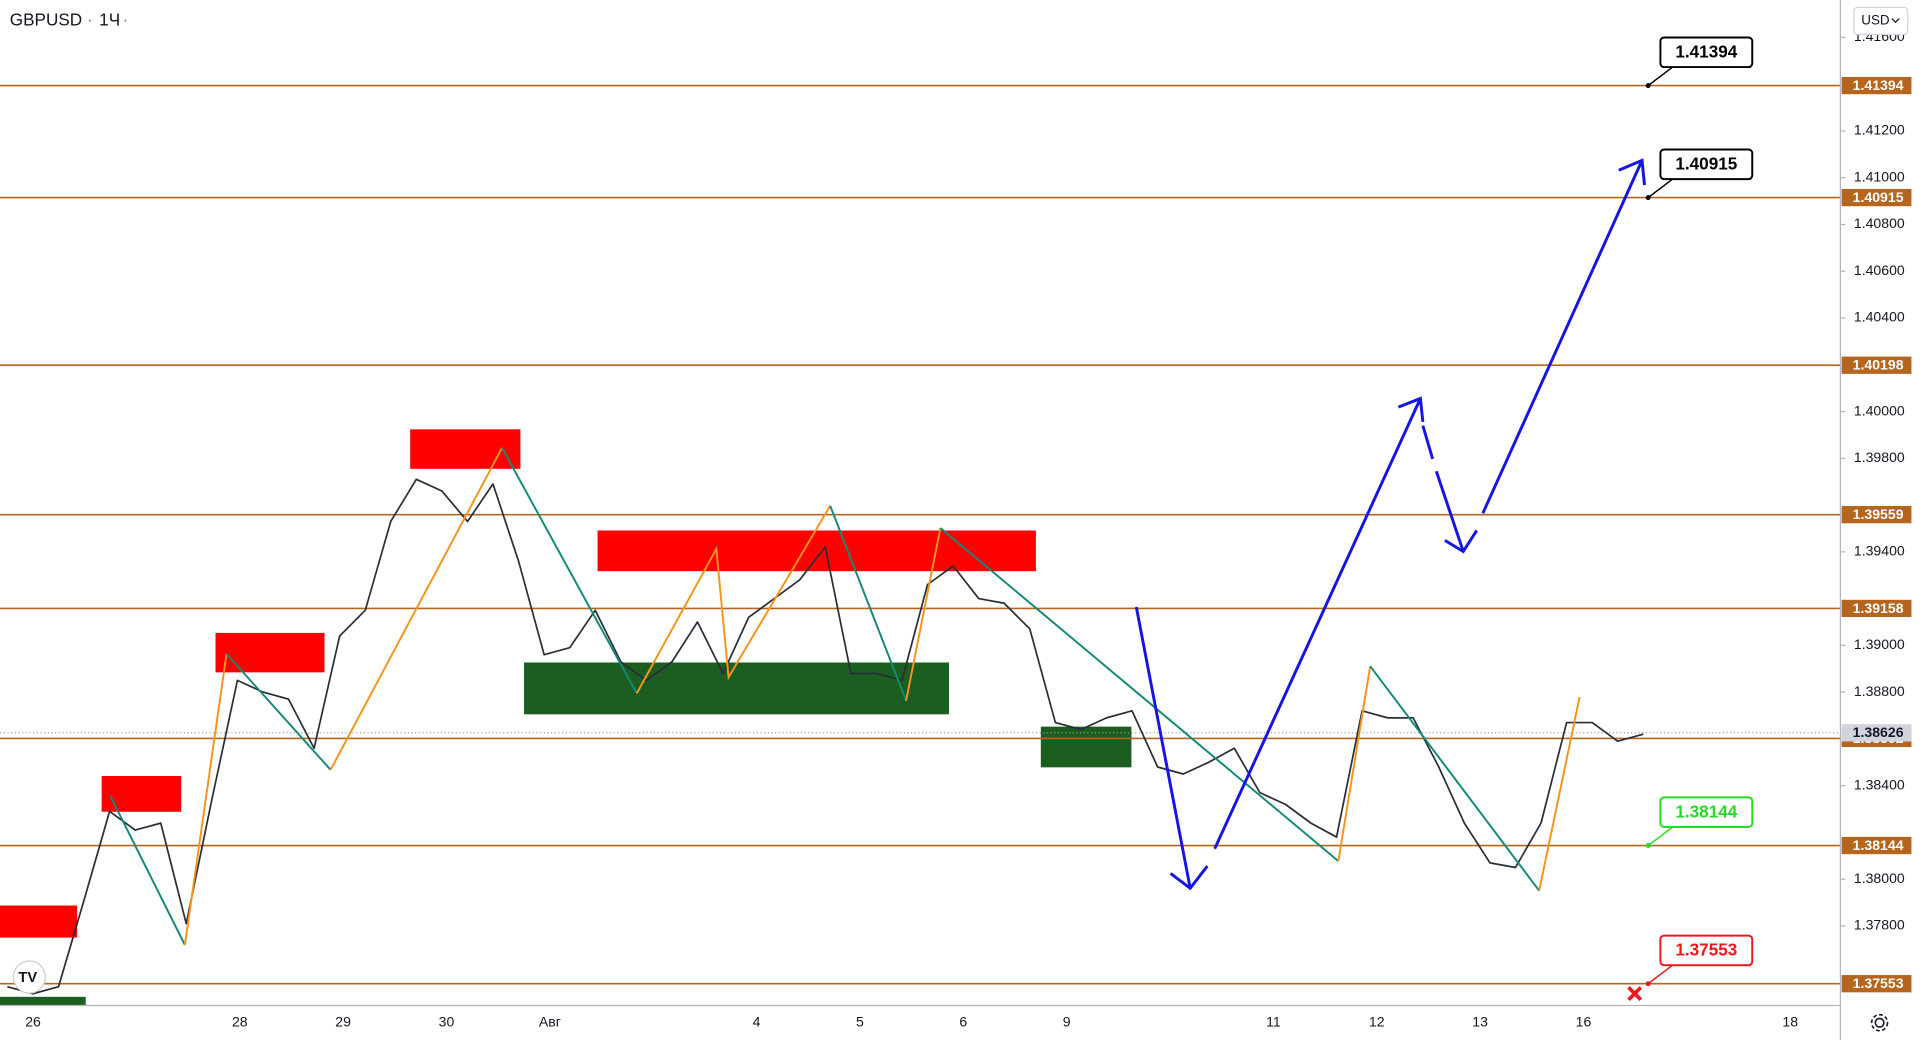 The height and width of the screenshot is (1040, 1920). I want to click on y-tick-label: 1.39400, so click(1879, 551).